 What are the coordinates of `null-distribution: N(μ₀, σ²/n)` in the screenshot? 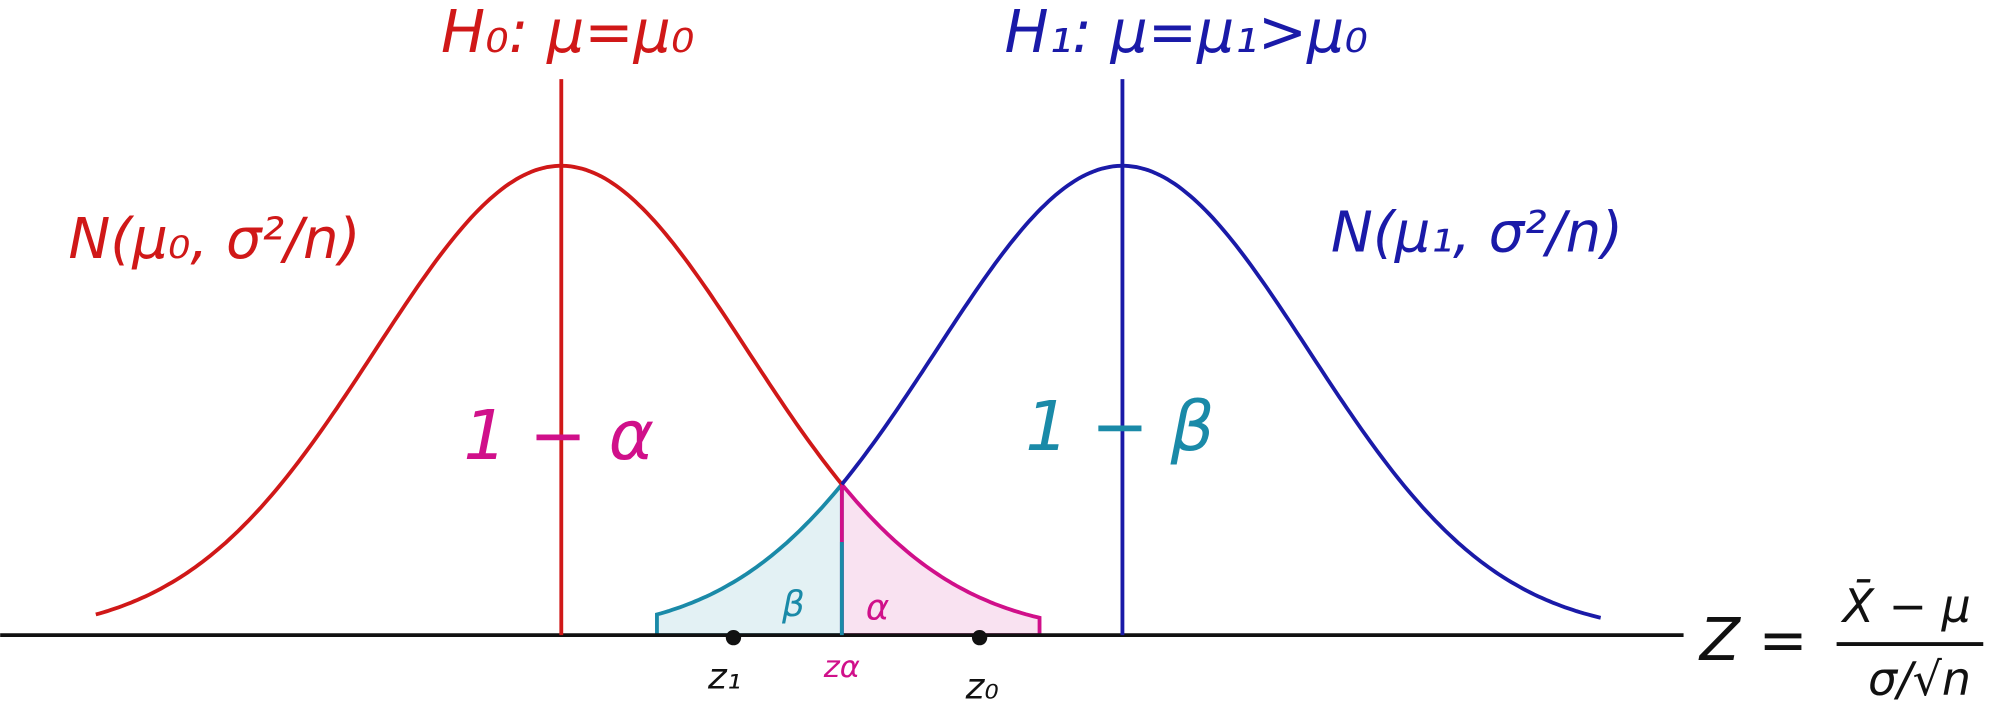 It's located at (214, 239).